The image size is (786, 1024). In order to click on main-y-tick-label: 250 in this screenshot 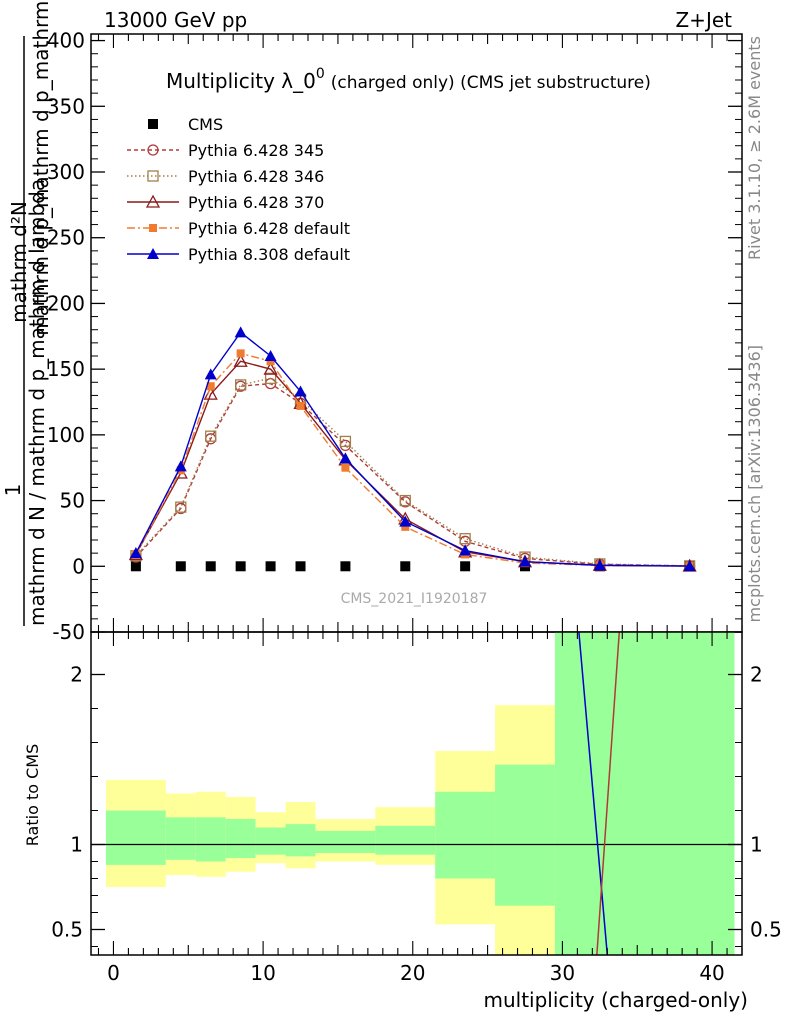, I will do `click(66, 238)`.